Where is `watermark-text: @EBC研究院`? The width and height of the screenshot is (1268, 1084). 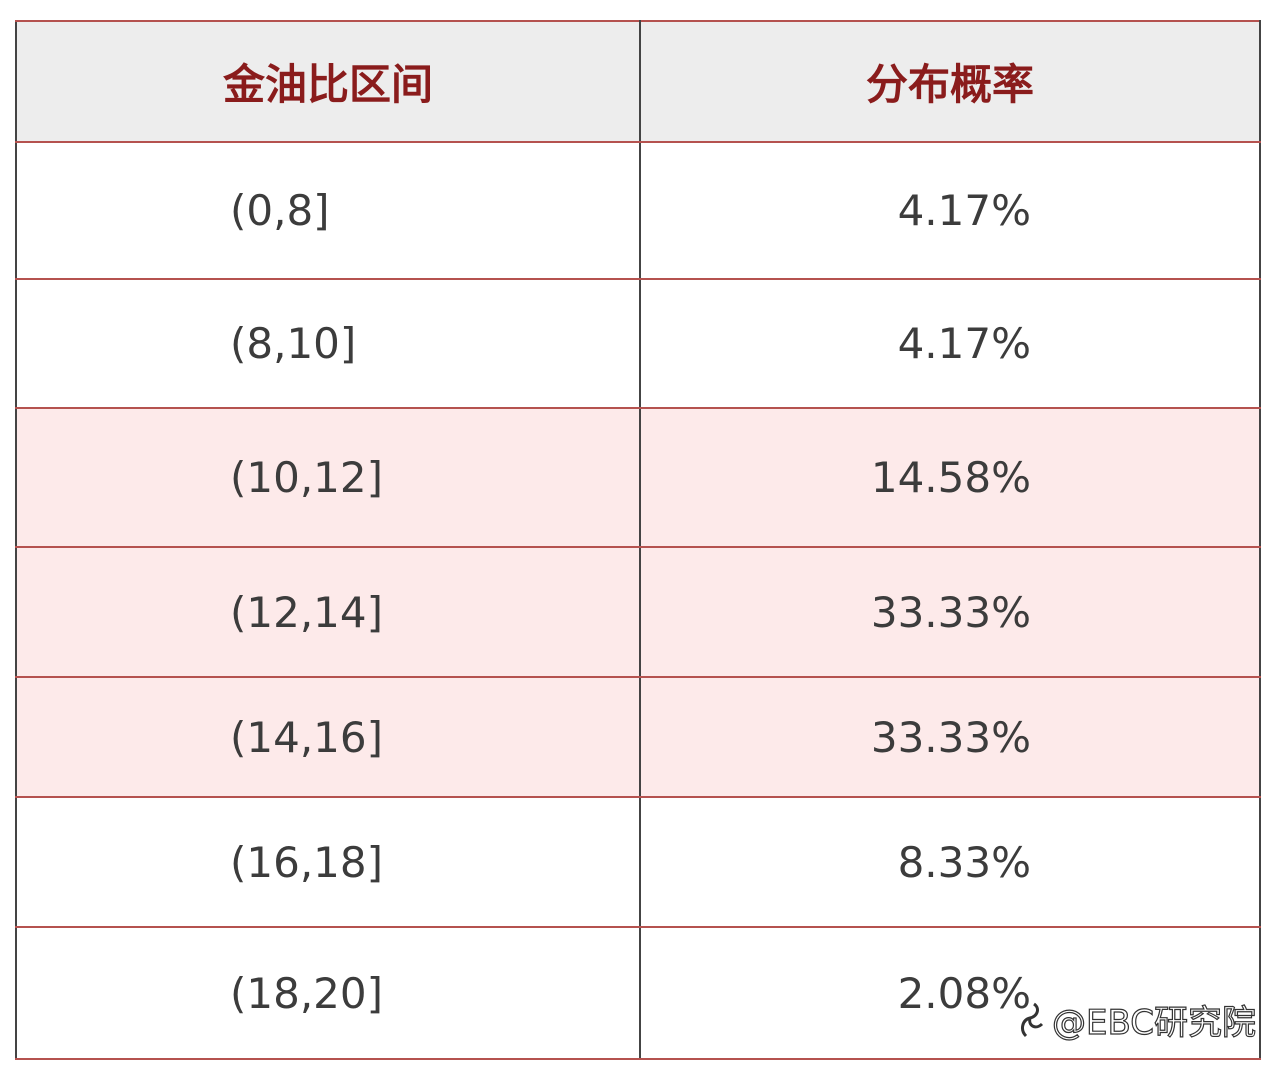 watermark-text: @EBC研究院 is located at coordinates (1153, 1022).